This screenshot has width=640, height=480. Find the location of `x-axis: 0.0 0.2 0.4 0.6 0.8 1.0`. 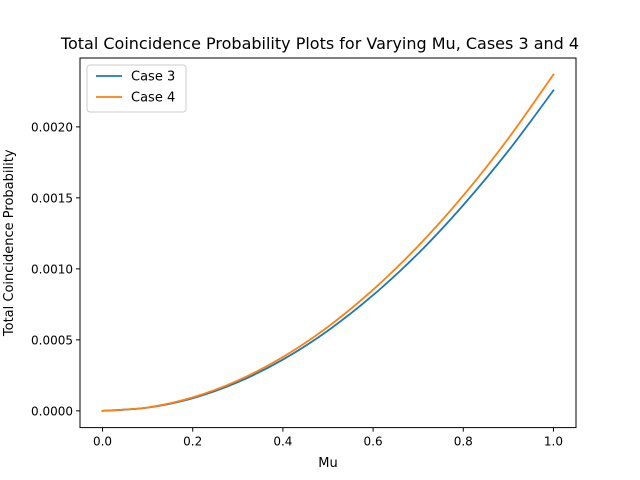

x-axis: 0.0 0.2 0.4 0.6 0.8 1.0 is located at coordinates (328, 438).